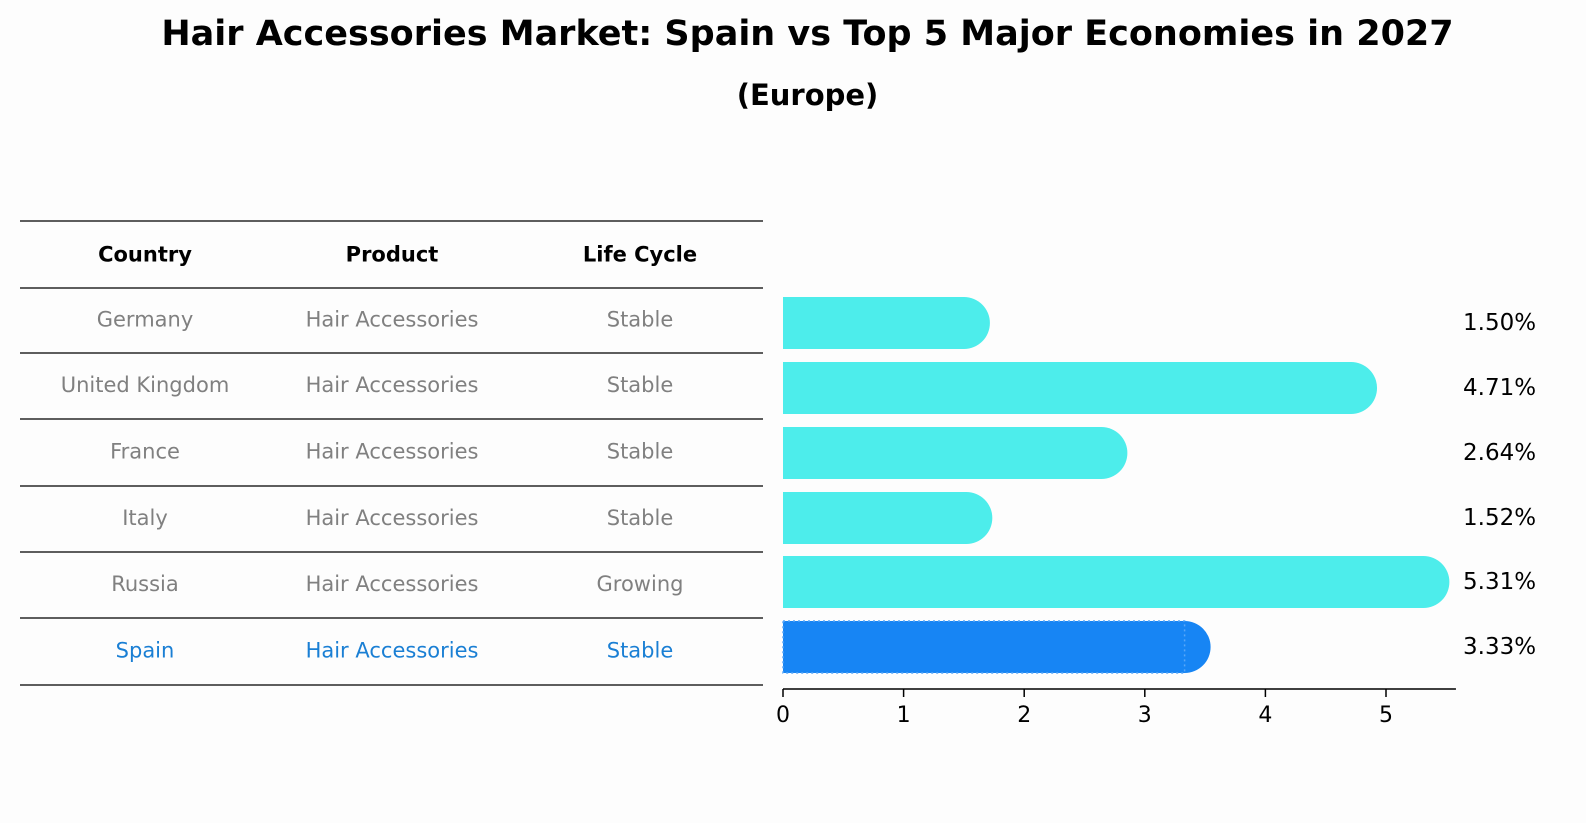  I want to click on table-header: Country, so click(145, 255).